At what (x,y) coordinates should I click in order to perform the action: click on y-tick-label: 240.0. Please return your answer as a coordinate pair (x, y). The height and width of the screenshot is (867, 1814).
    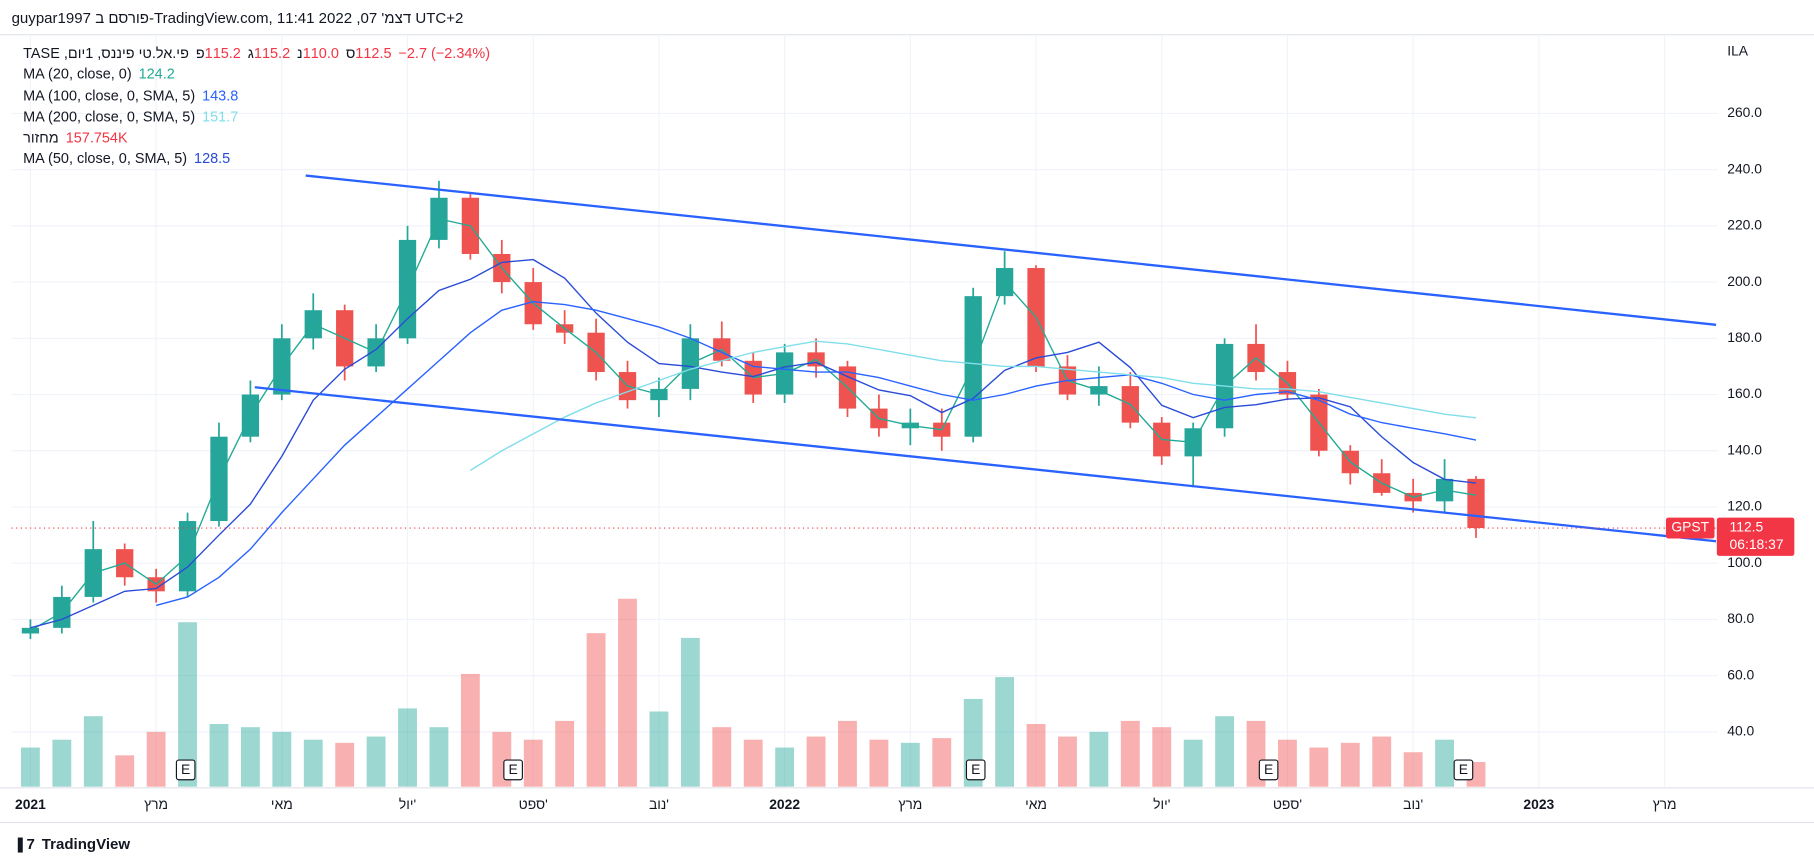
    Looking at the image, I should click on (1744, 168).